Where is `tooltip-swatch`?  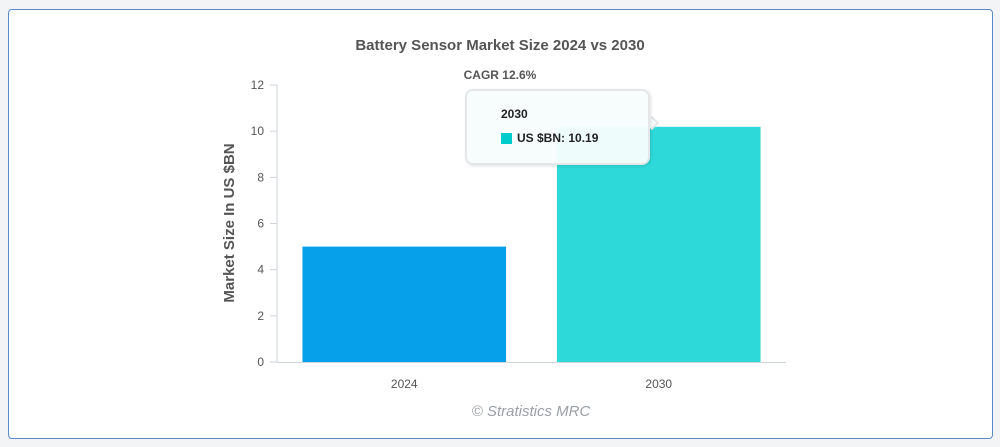 tooltip-swatch is located at coordinates (506, 138).